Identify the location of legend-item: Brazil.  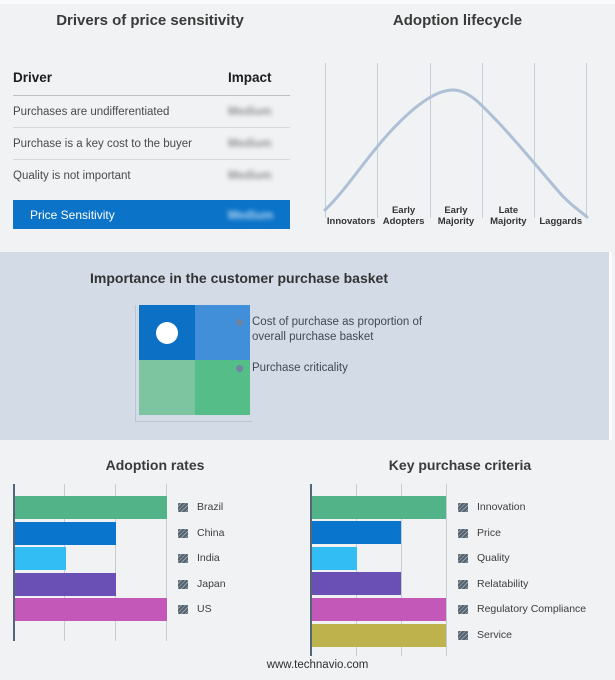
(200, 507).